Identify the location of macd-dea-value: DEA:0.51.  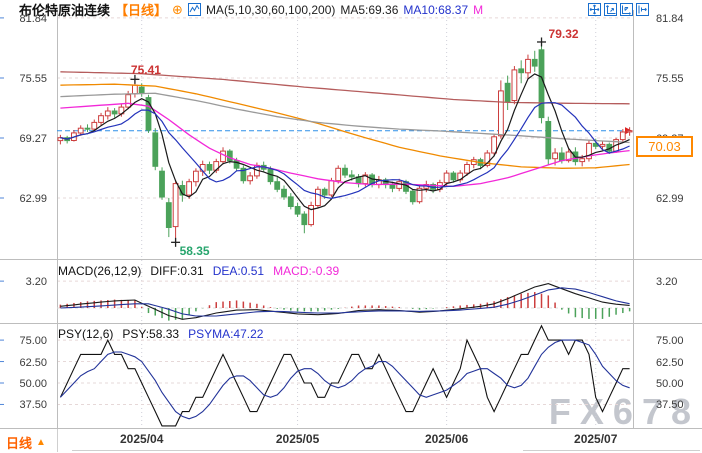
(238, 271).